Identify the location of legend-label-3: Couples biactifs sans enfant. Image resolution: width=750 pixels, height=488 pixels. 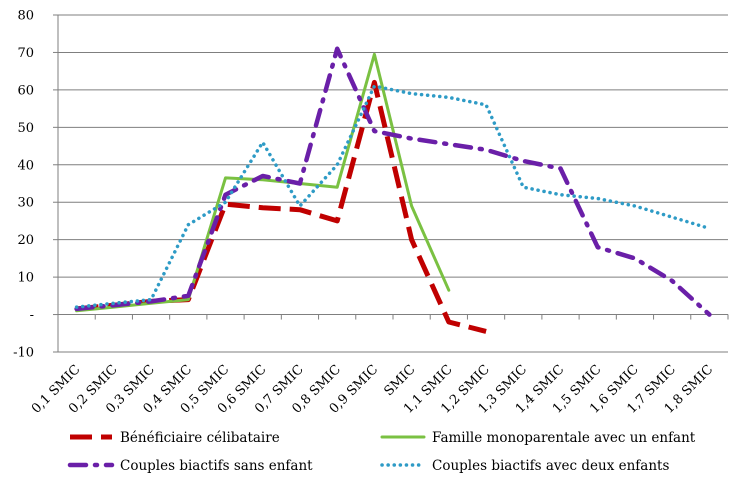
(216, 466).